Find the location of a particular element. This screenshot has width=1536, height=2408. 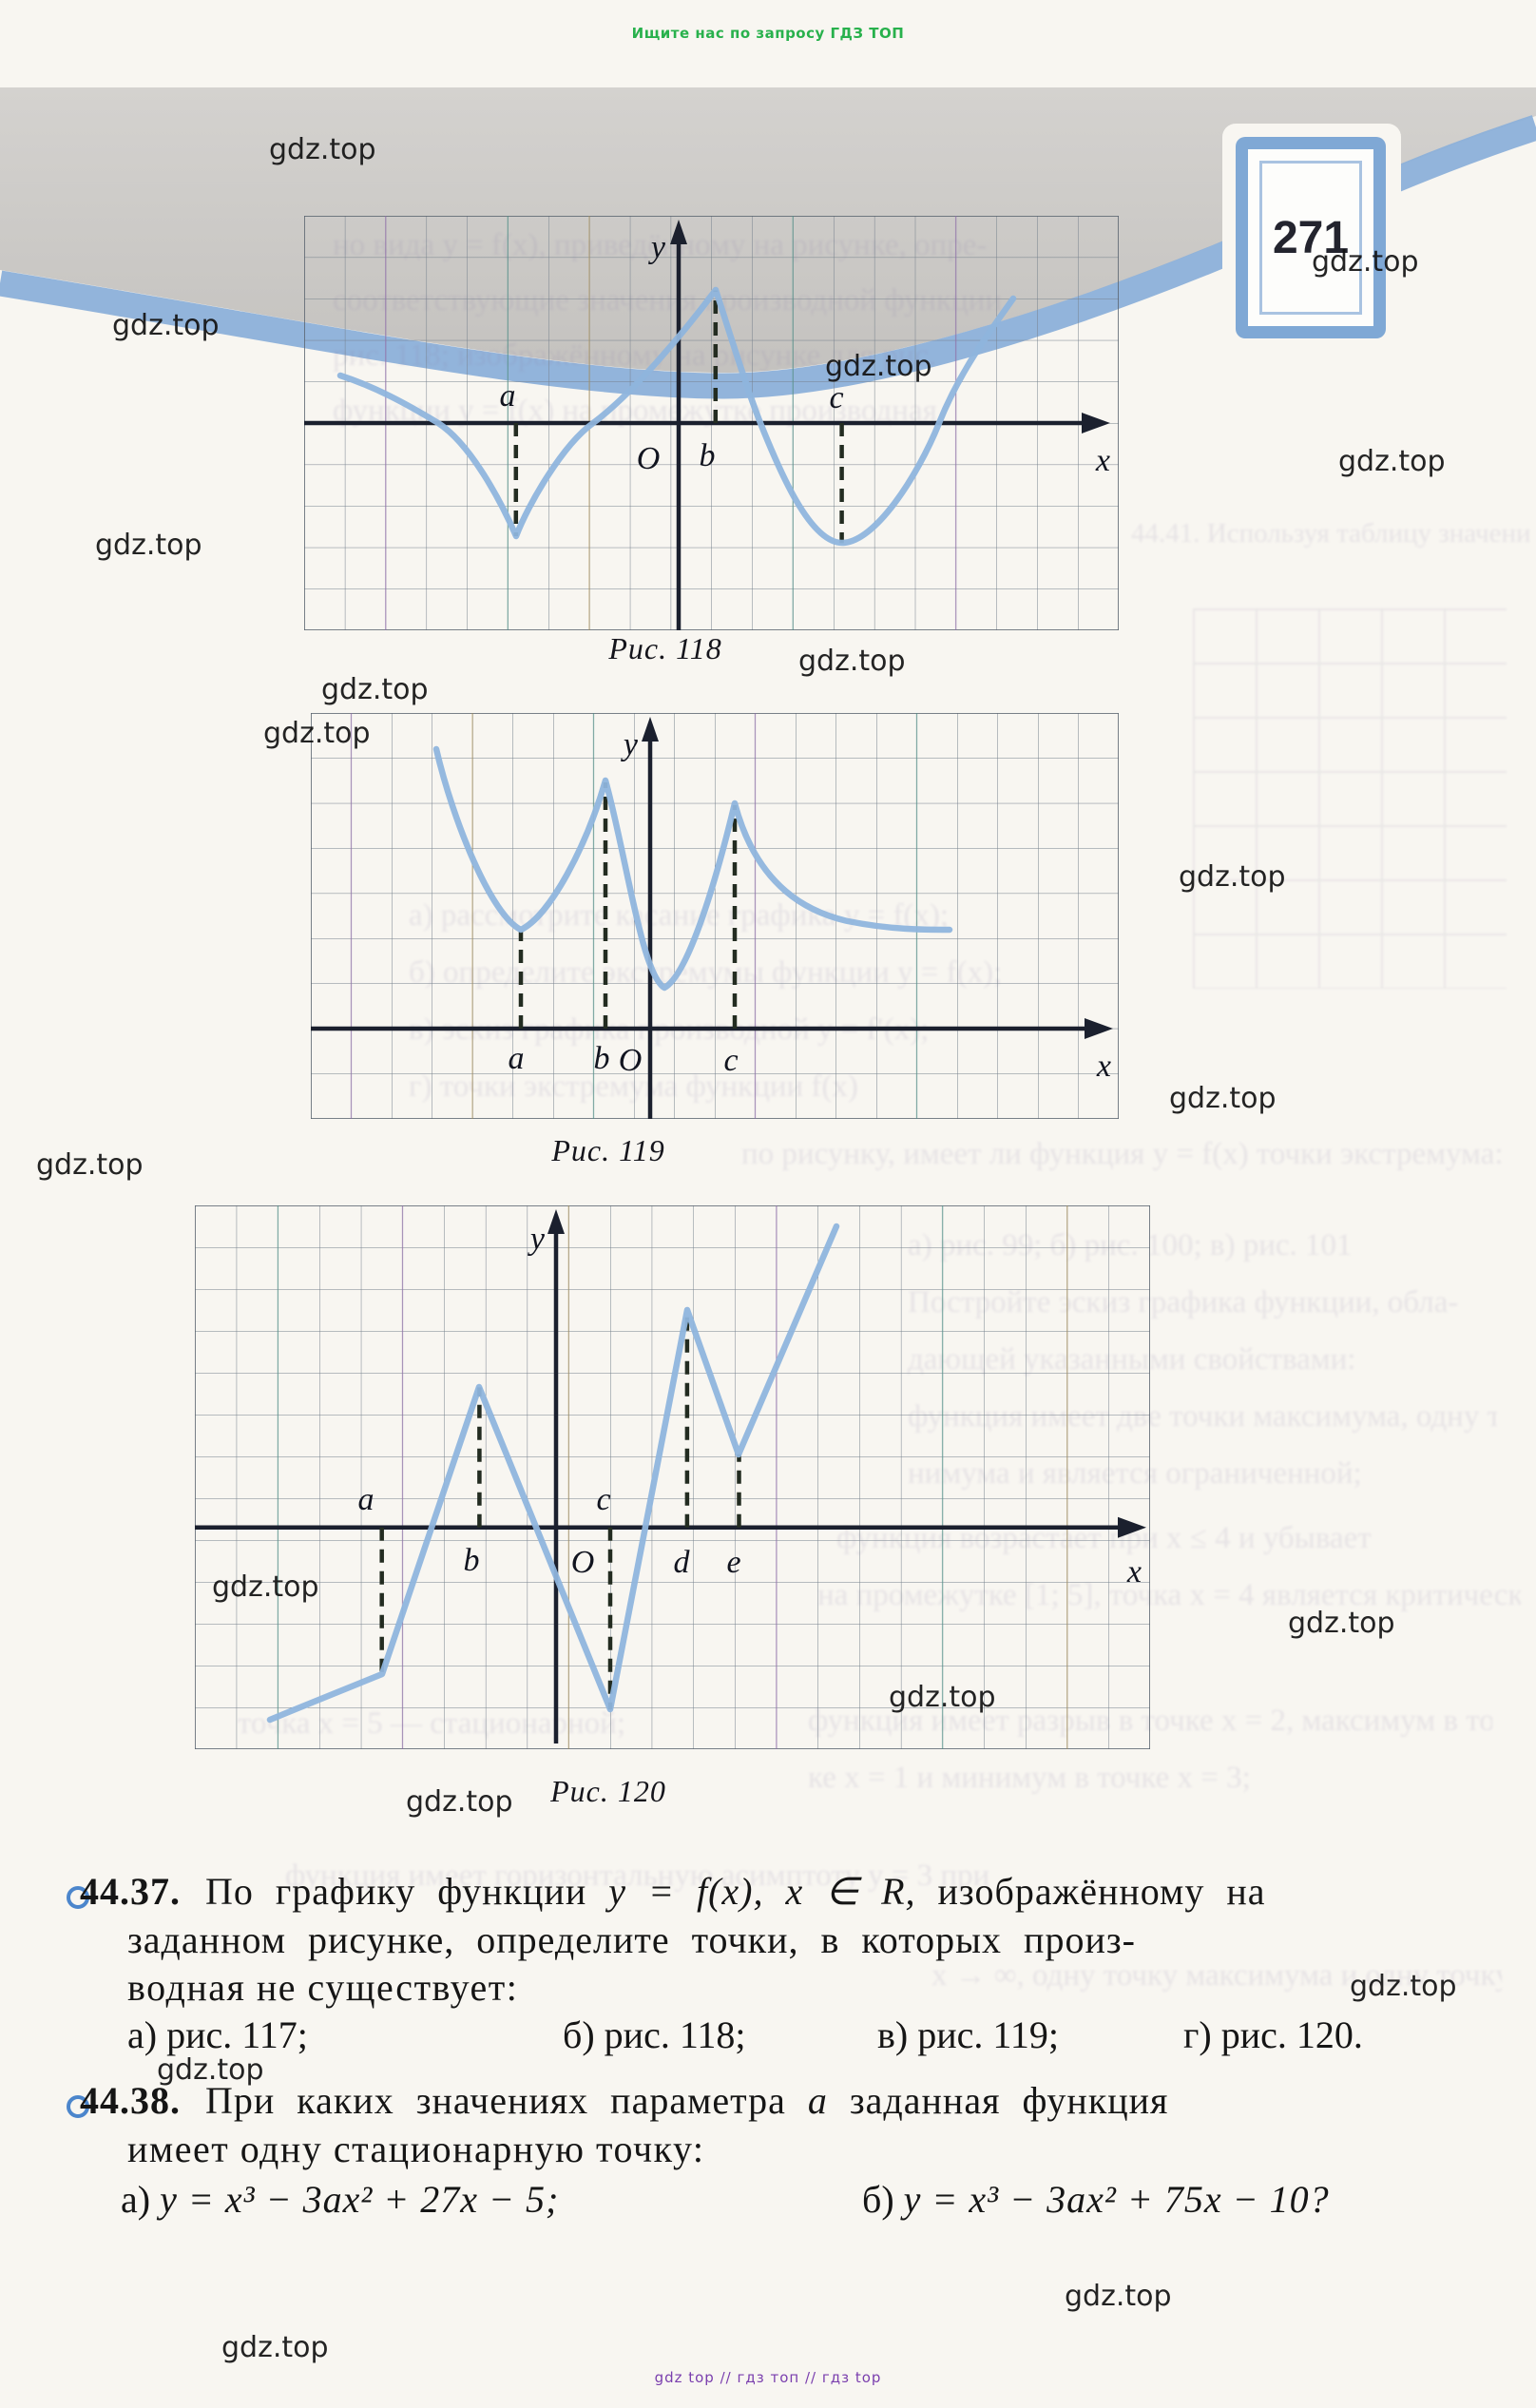

problem-text: По графику функции is located at coordinates (407, 1891).